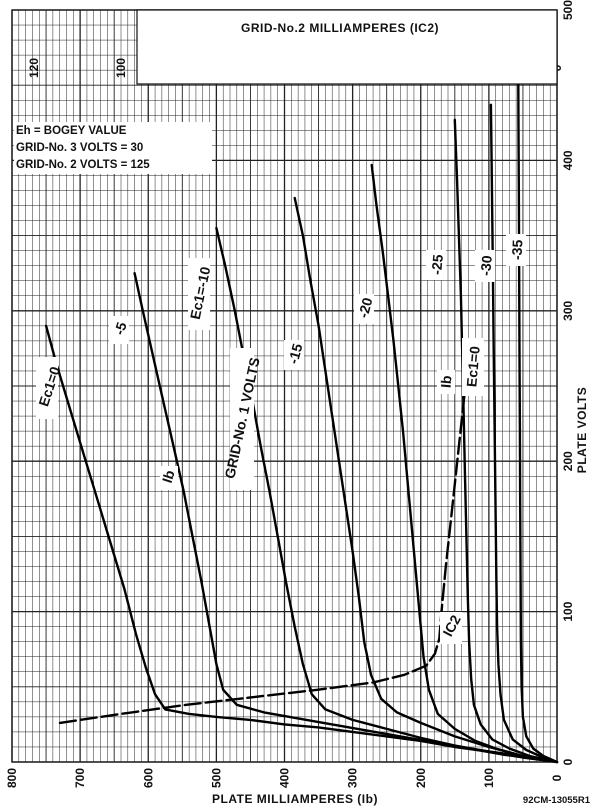 The image size is (593, 809). What do you see at coordinates (80, 778) in the screenshot?
I see `x-tick-label: 700` at bounding box center [80, 778].